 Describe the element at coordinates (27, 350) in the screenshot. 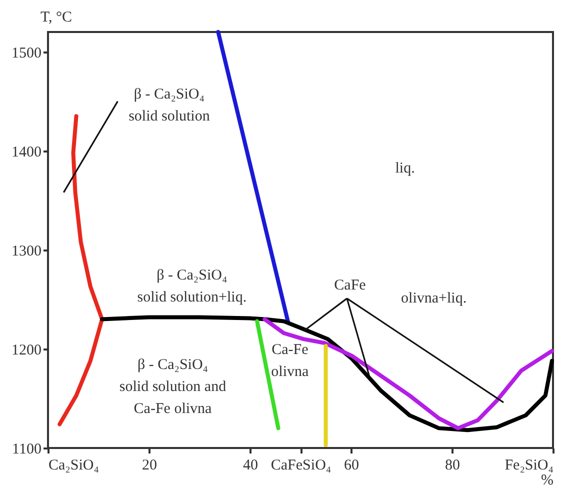

I see `y-tick-label: 1200` at that location.